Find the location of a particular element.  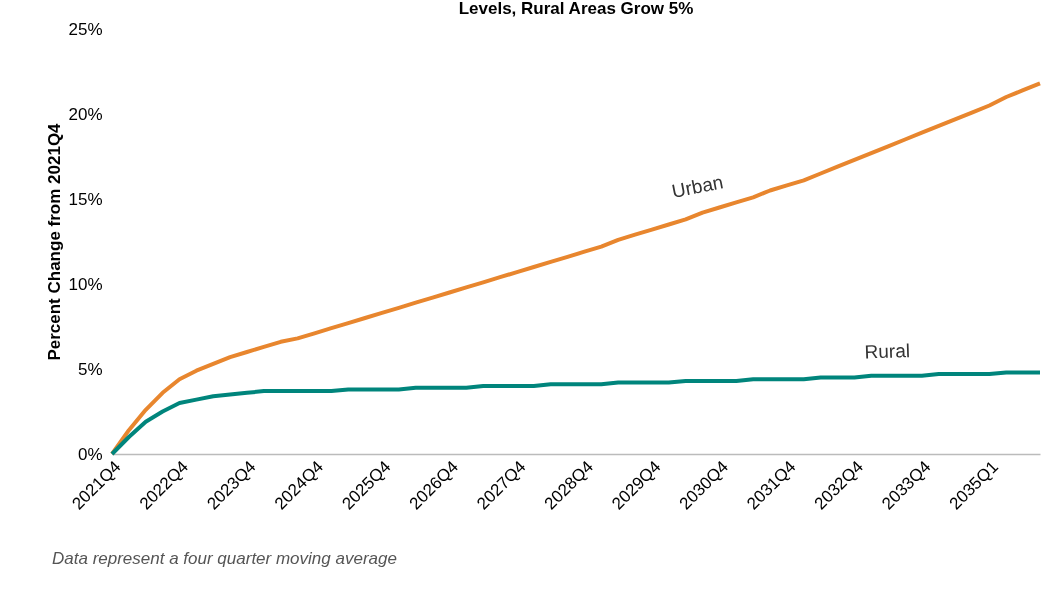

y-axis-title: Percent Change from 2021Q4 is located at coordinates (55, 241).